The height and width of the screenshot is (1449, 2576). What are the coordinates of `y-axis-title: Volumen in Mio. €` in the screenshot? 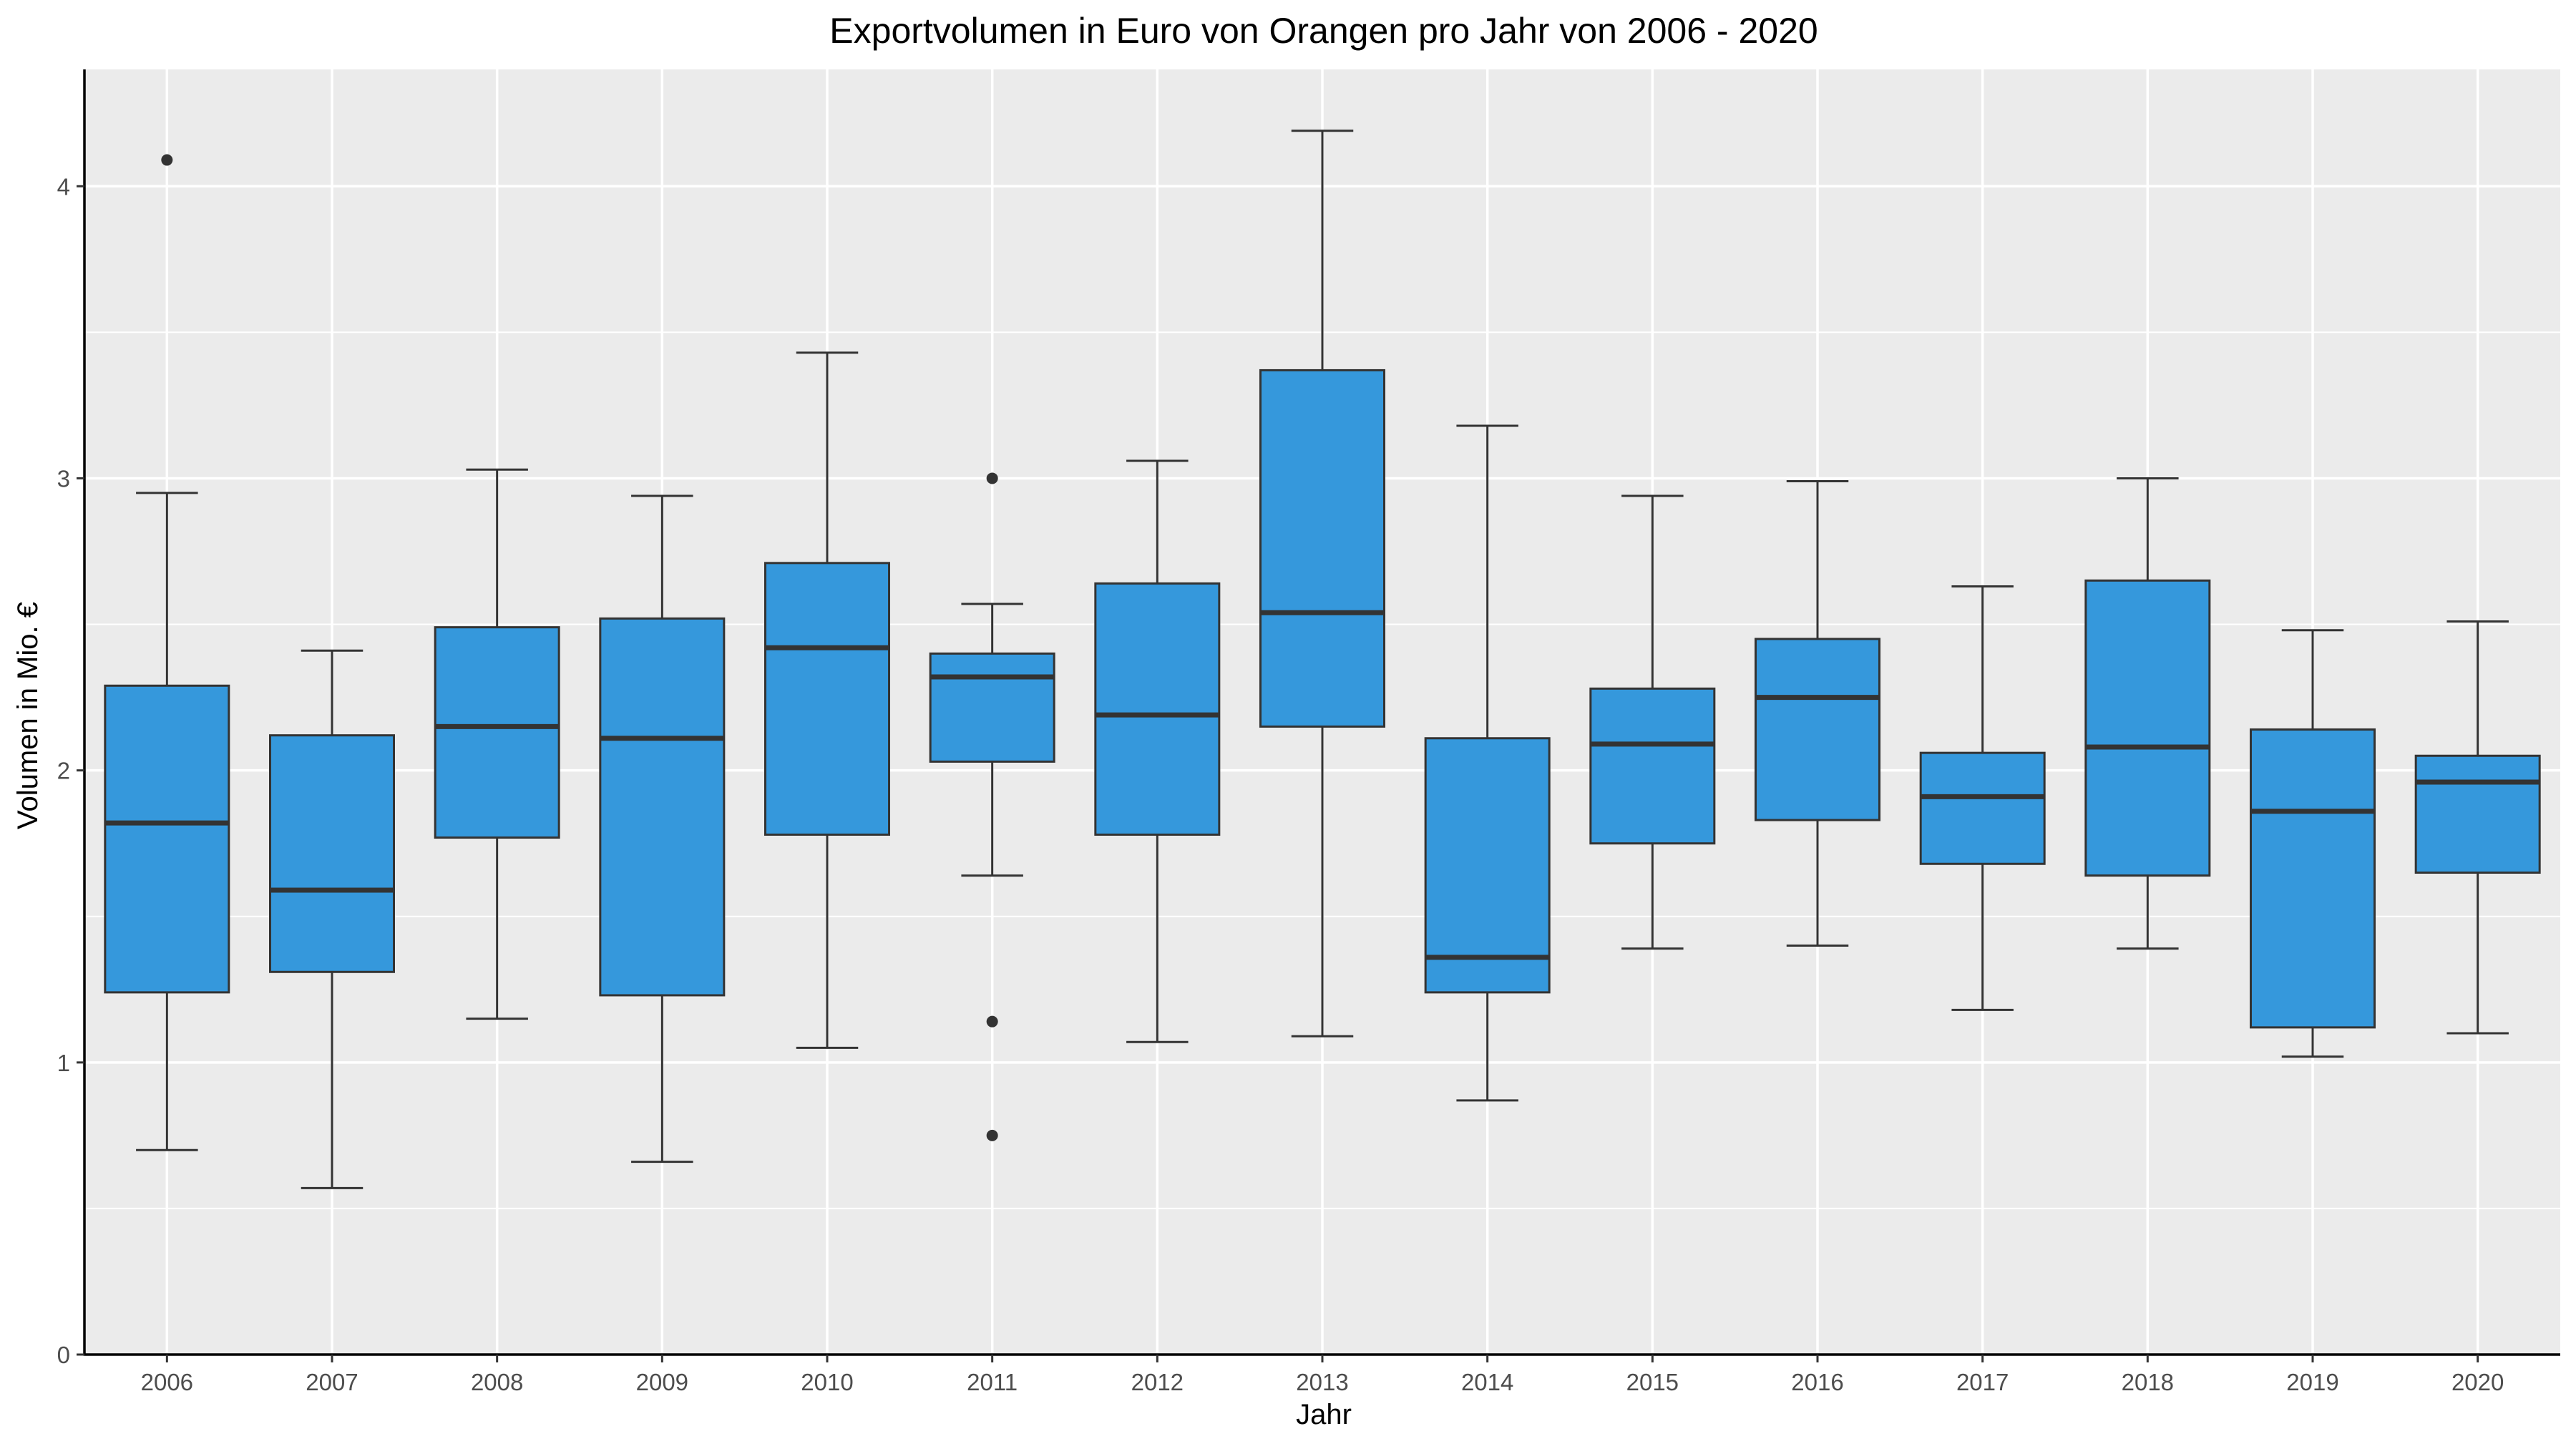 It's located at (28, 715).